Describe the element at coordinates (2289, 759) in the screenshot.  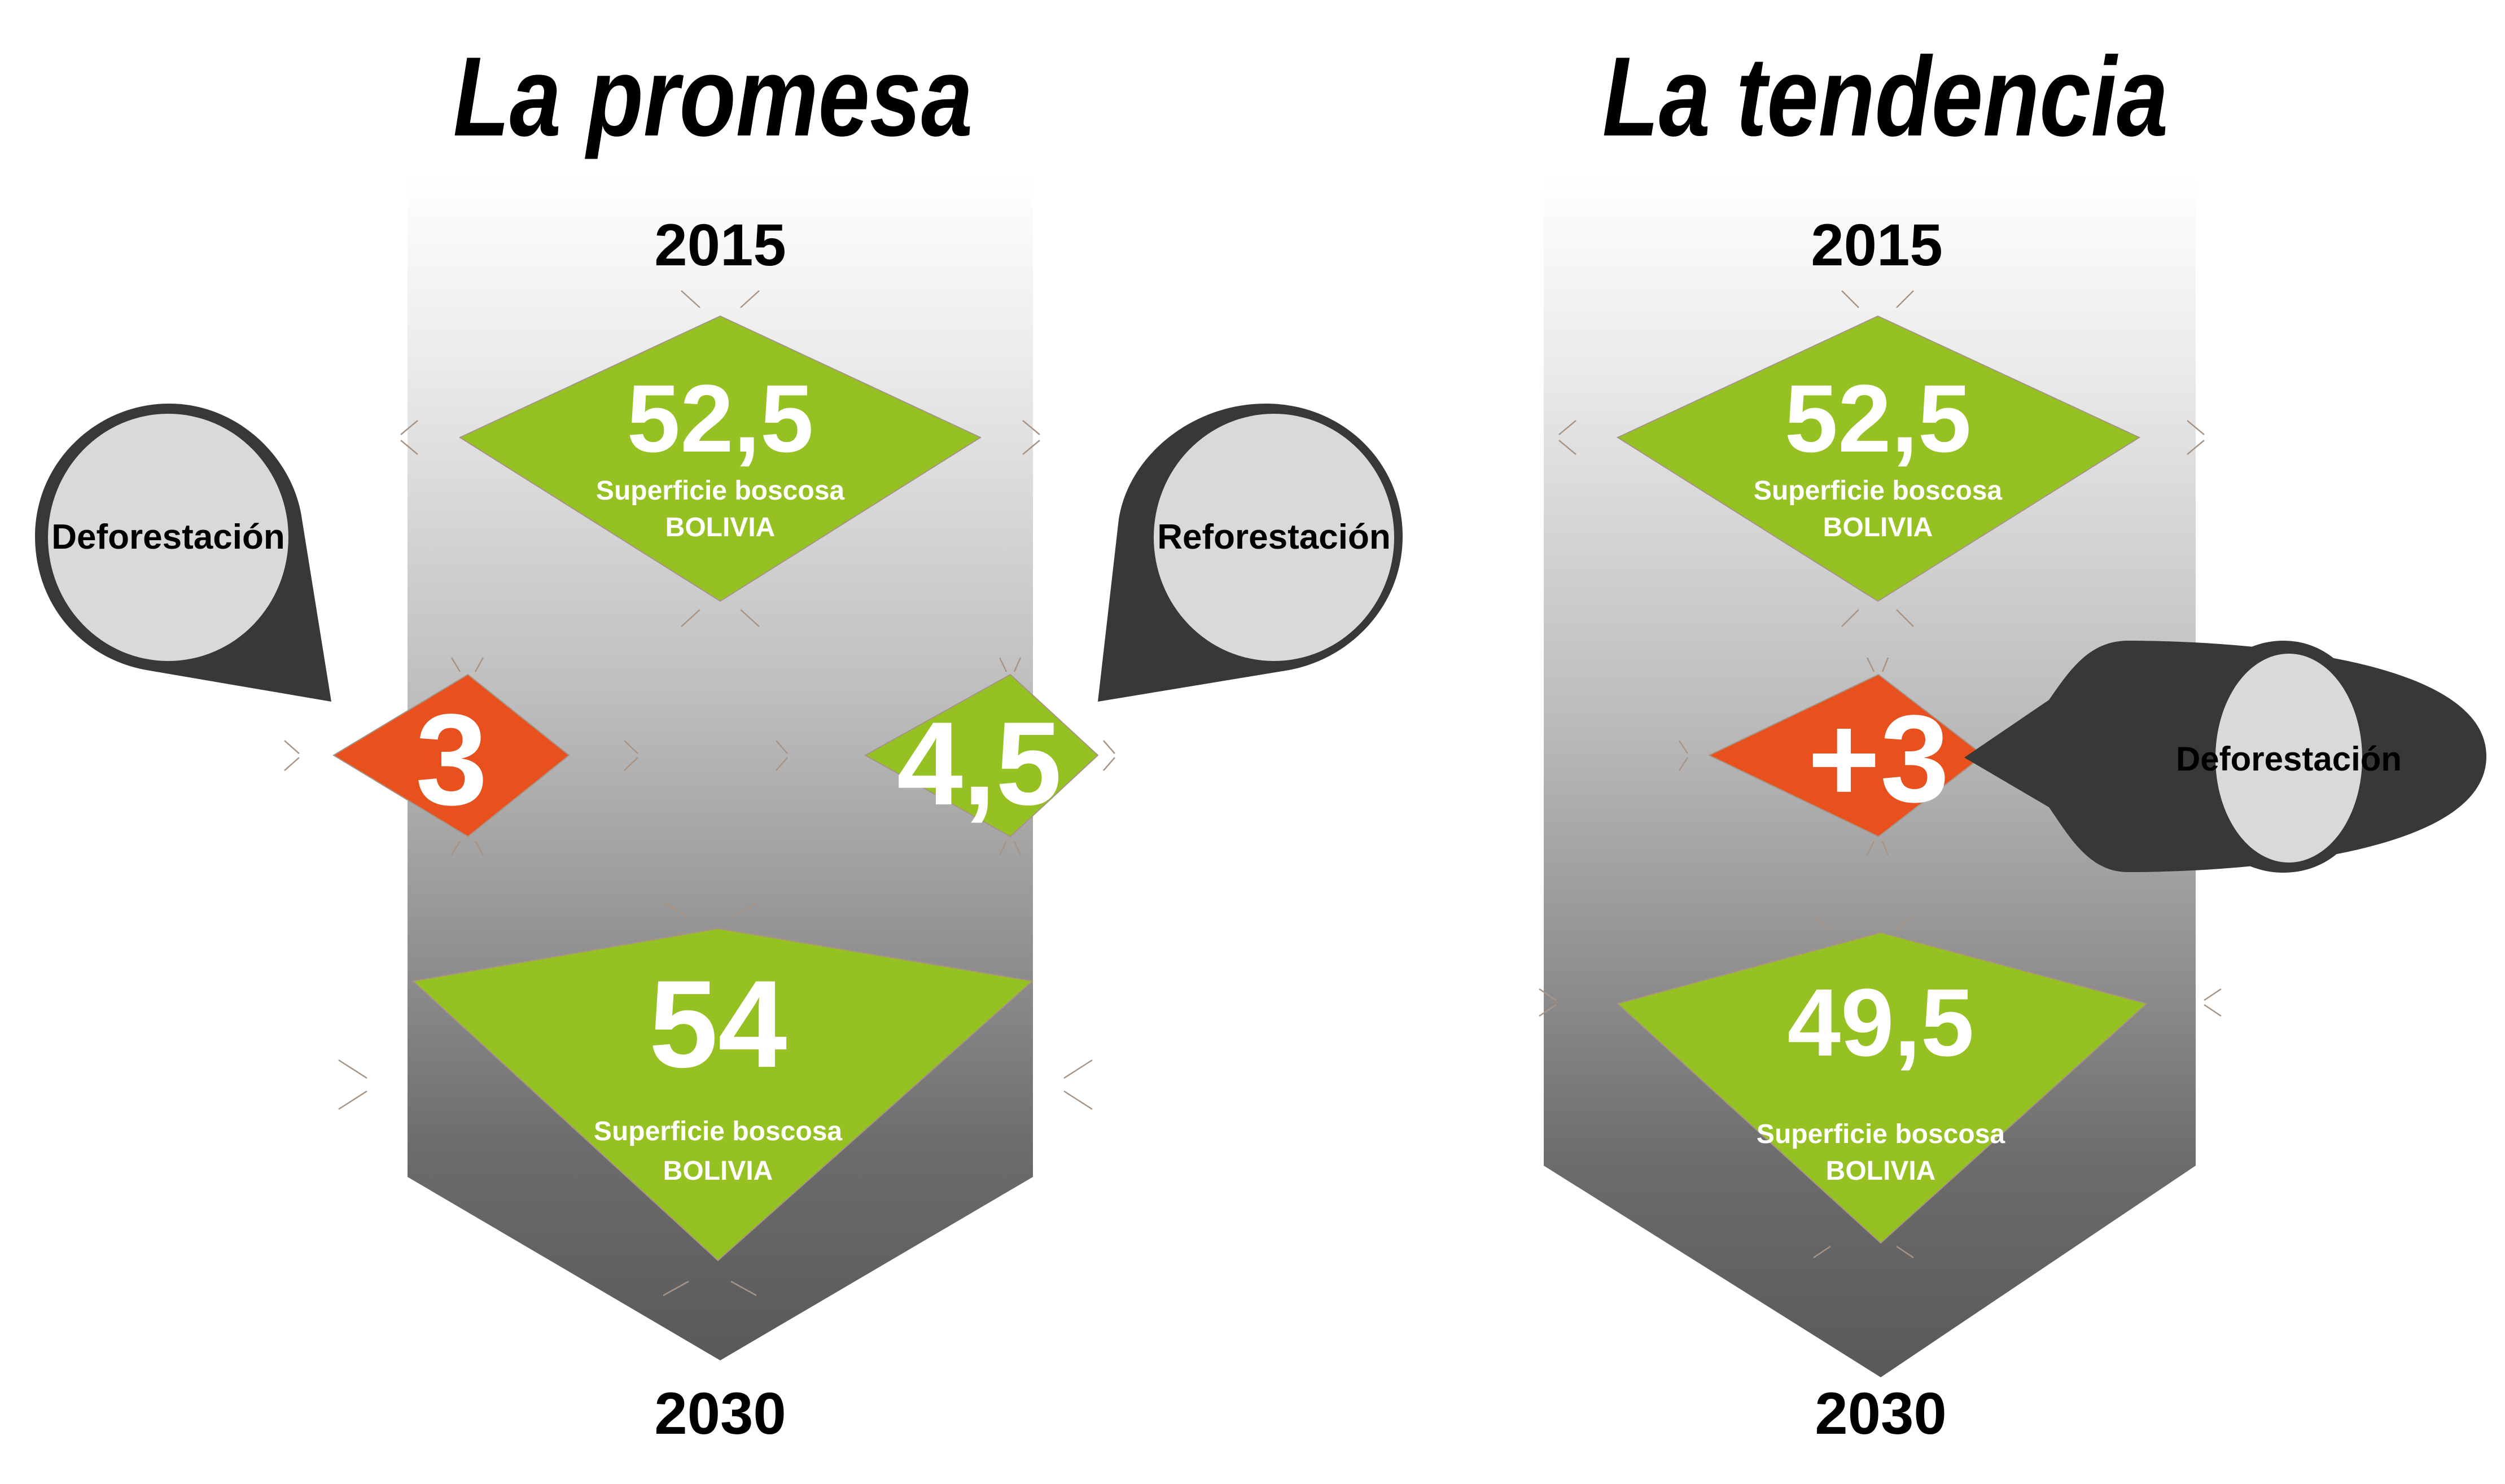
I see `trend-deforestation-label: Deforestación` at that location.